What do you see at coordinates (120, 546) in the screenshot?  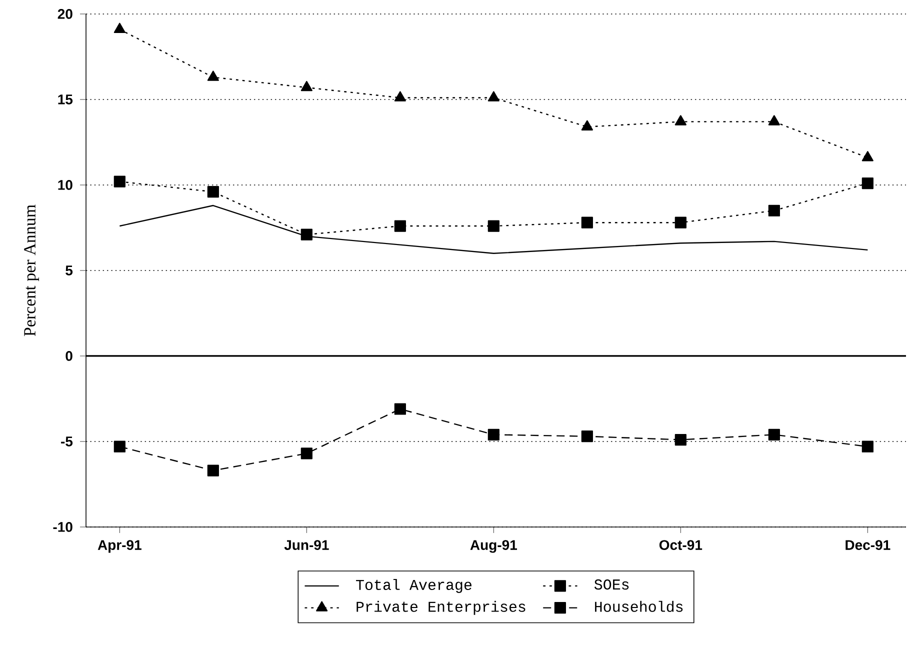 I see `x-tick-label: Apr-91` at bounding box center [120, 546].